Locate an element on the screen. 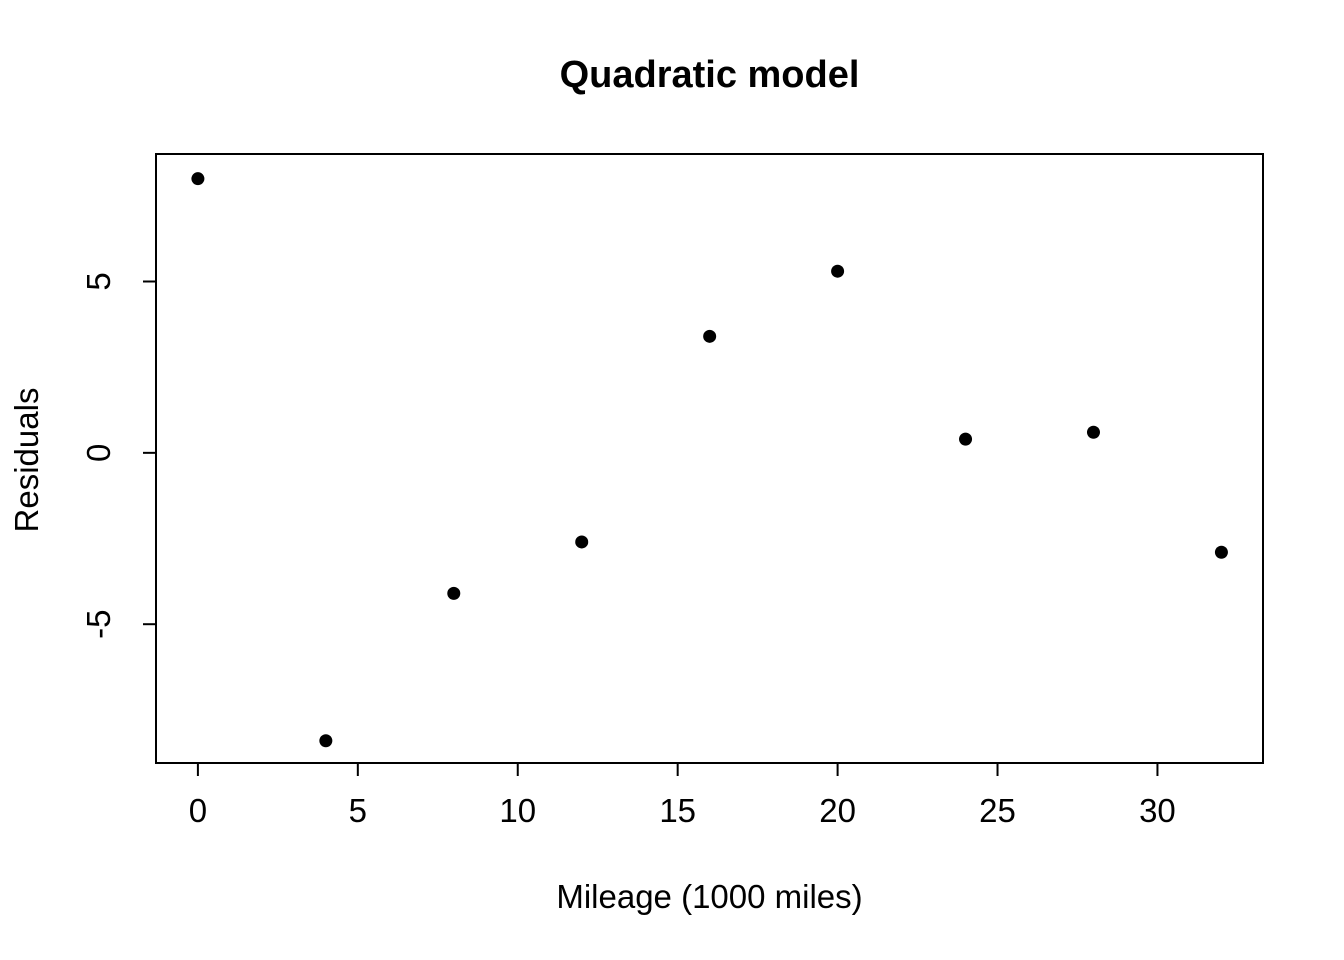  x-tick-label: 25 is located at coordinates (997, 810).